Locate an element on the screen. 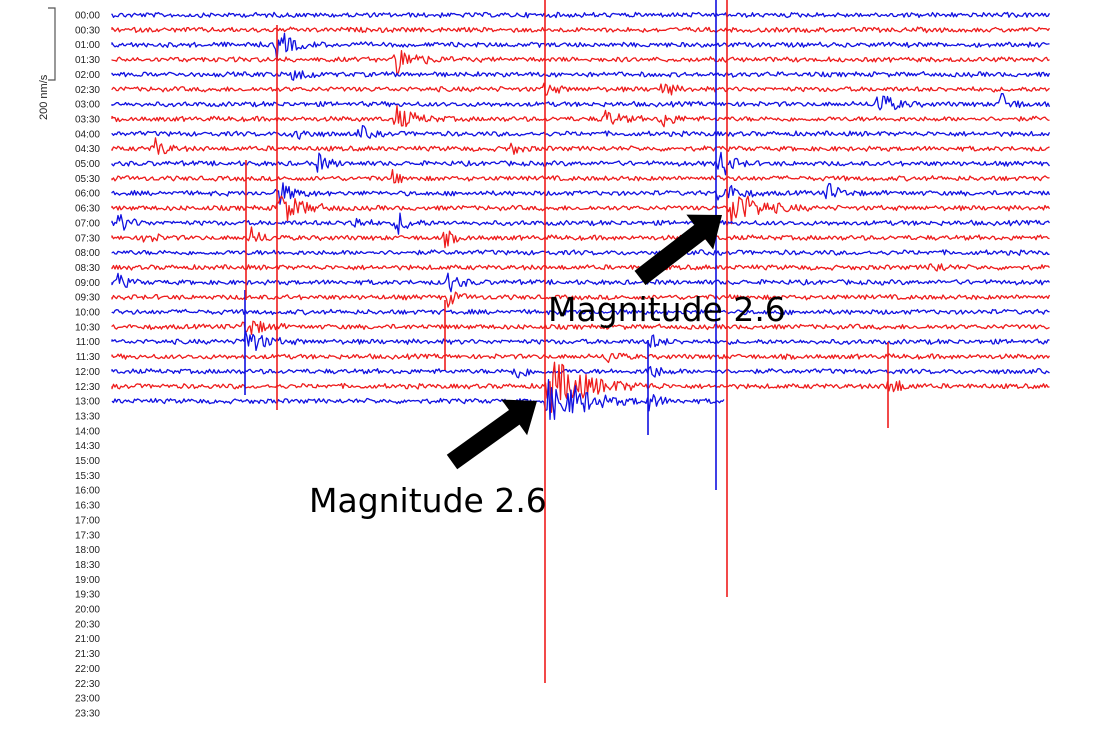  scale-bar-bracket is located at coordinates (52, 44).